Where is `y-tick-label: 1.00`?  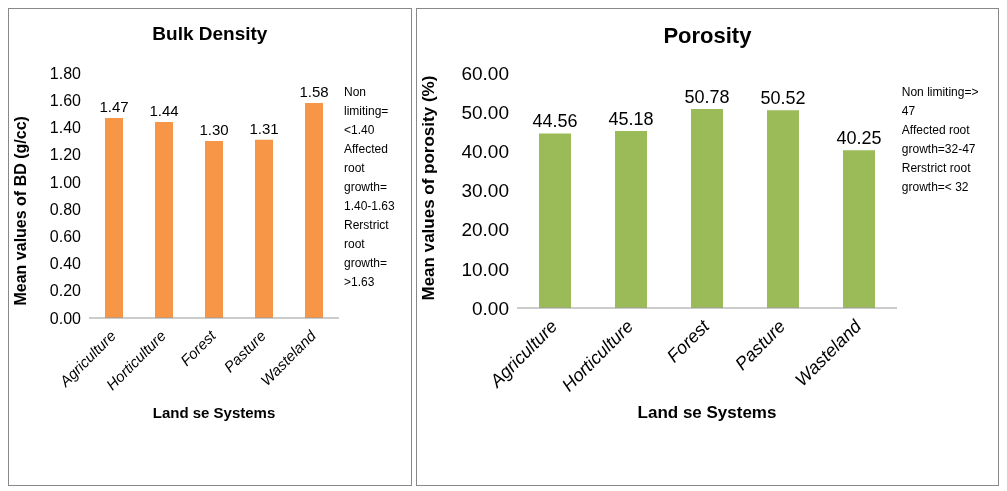
y-tick-label: 1.00 is located at coordinates (65, 182).